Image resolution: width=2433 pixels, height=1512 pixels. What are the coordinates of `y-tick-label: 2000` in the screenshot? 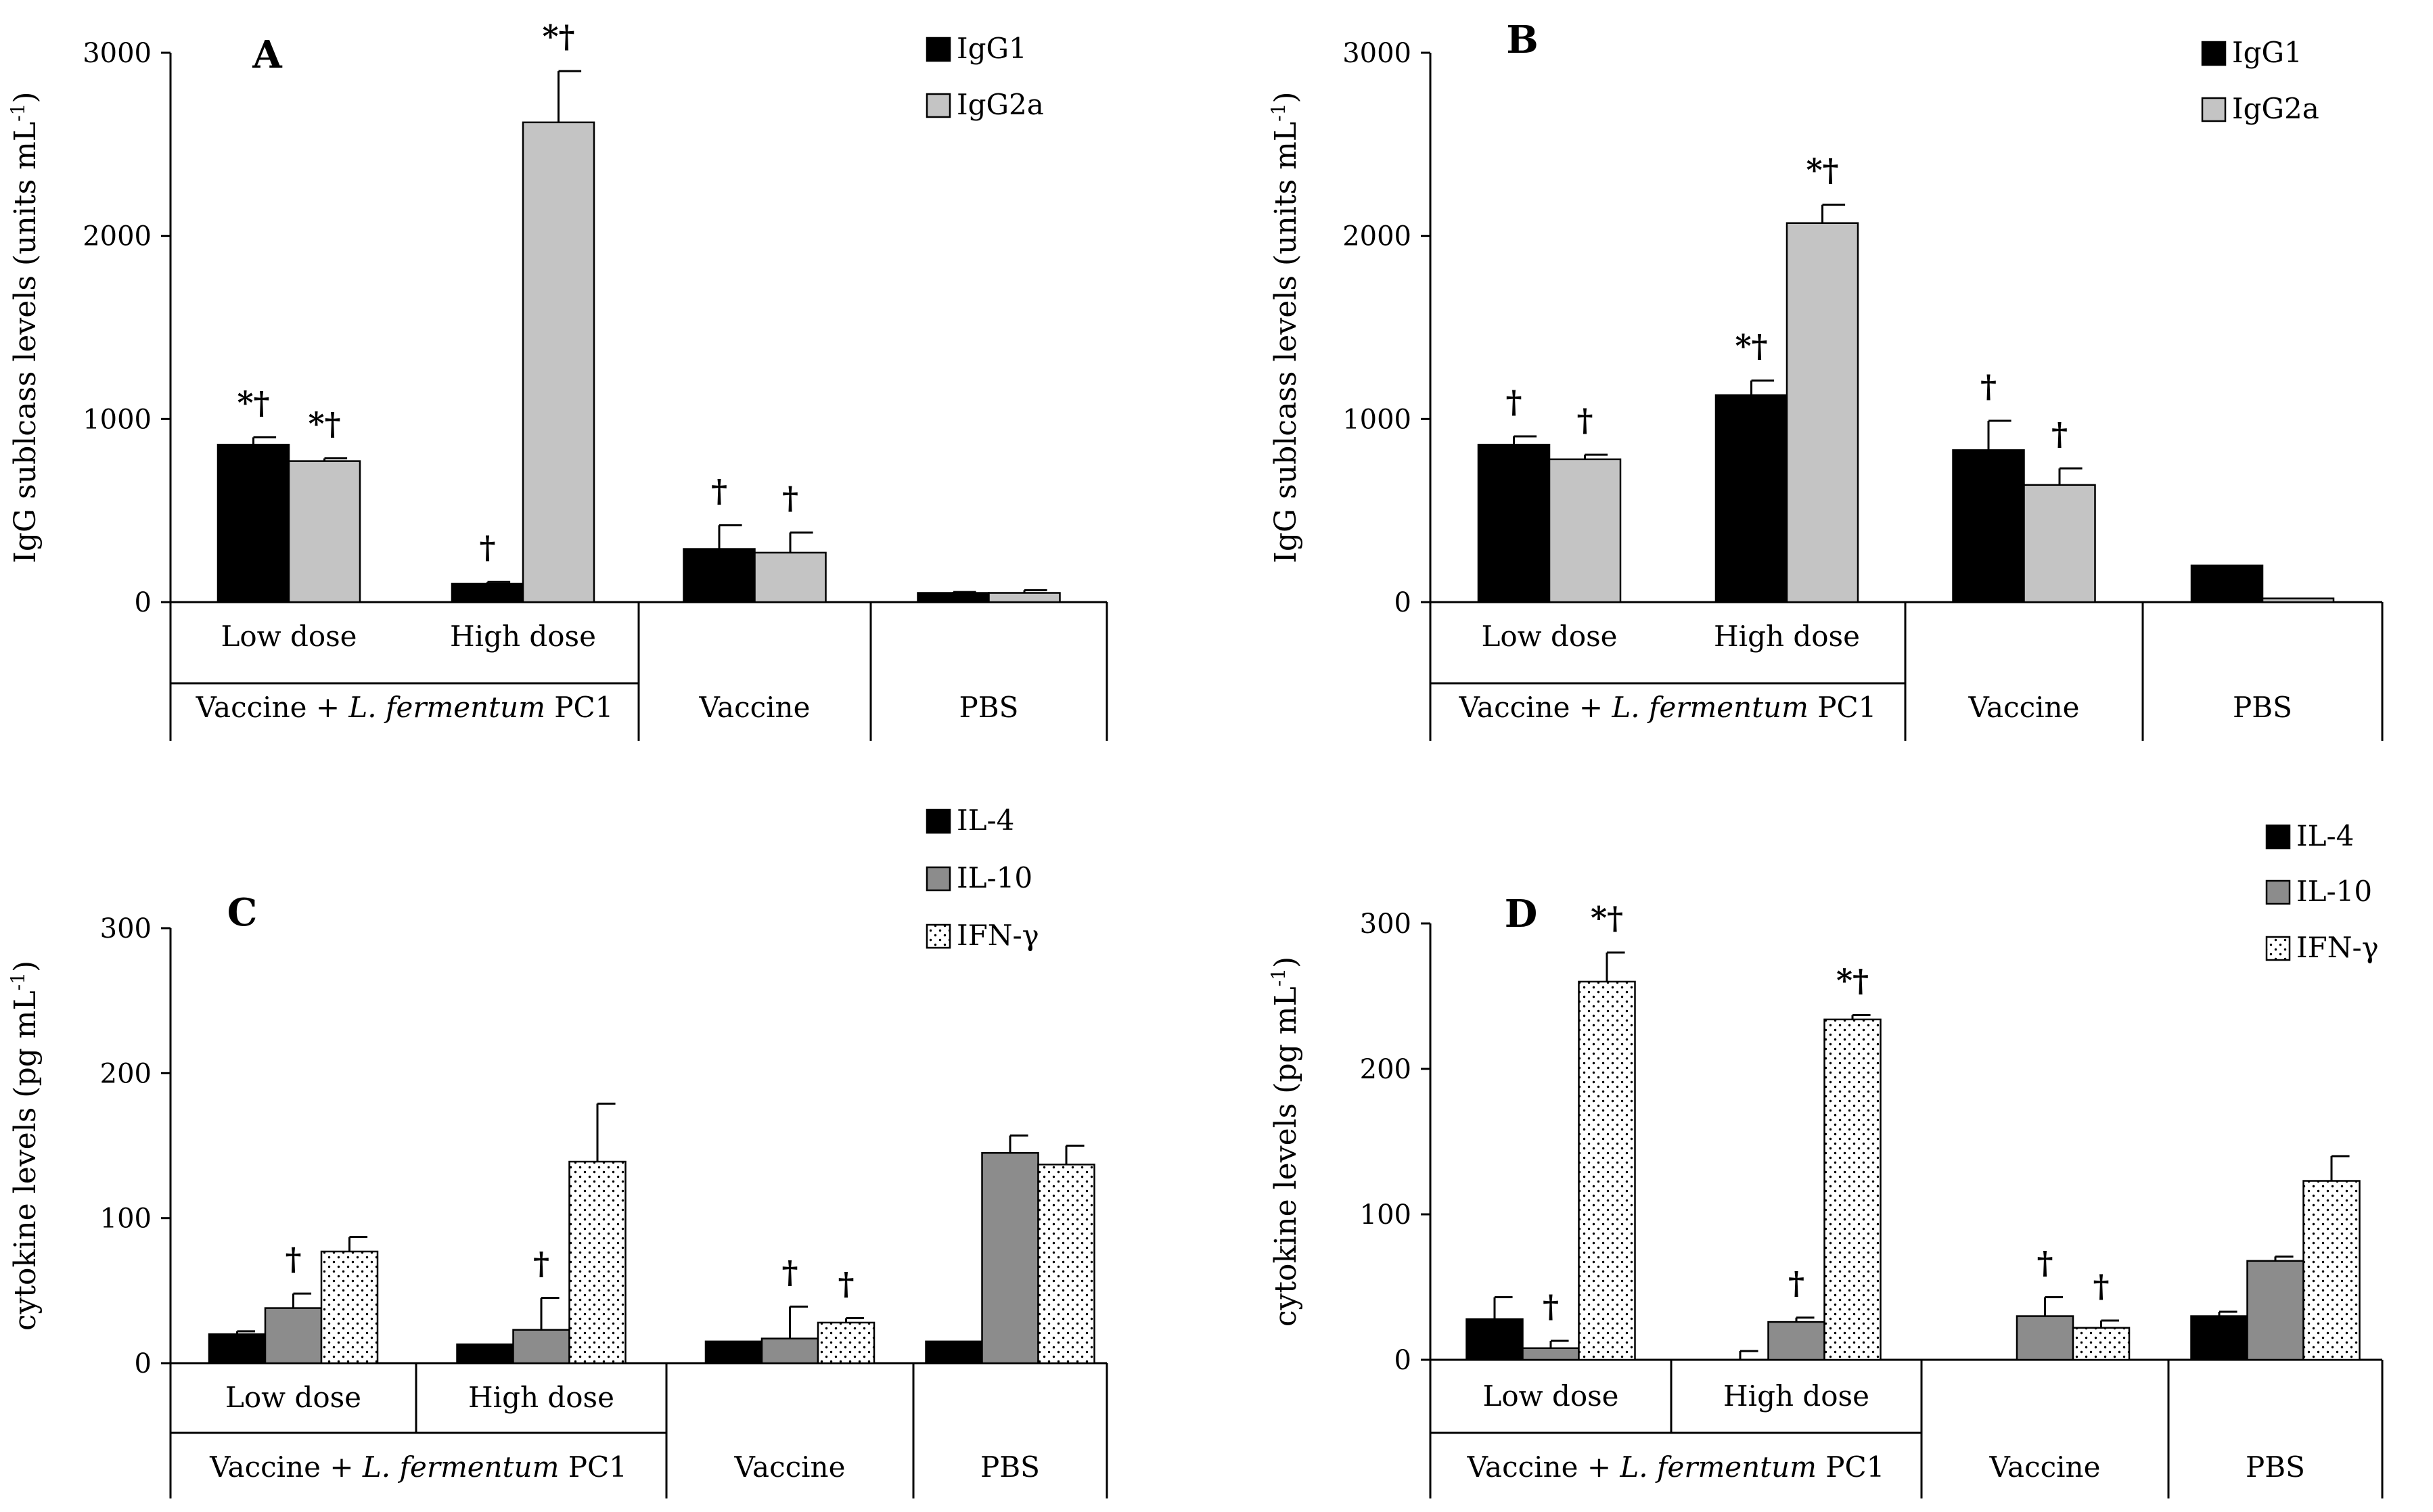 It's located at (117, 237).